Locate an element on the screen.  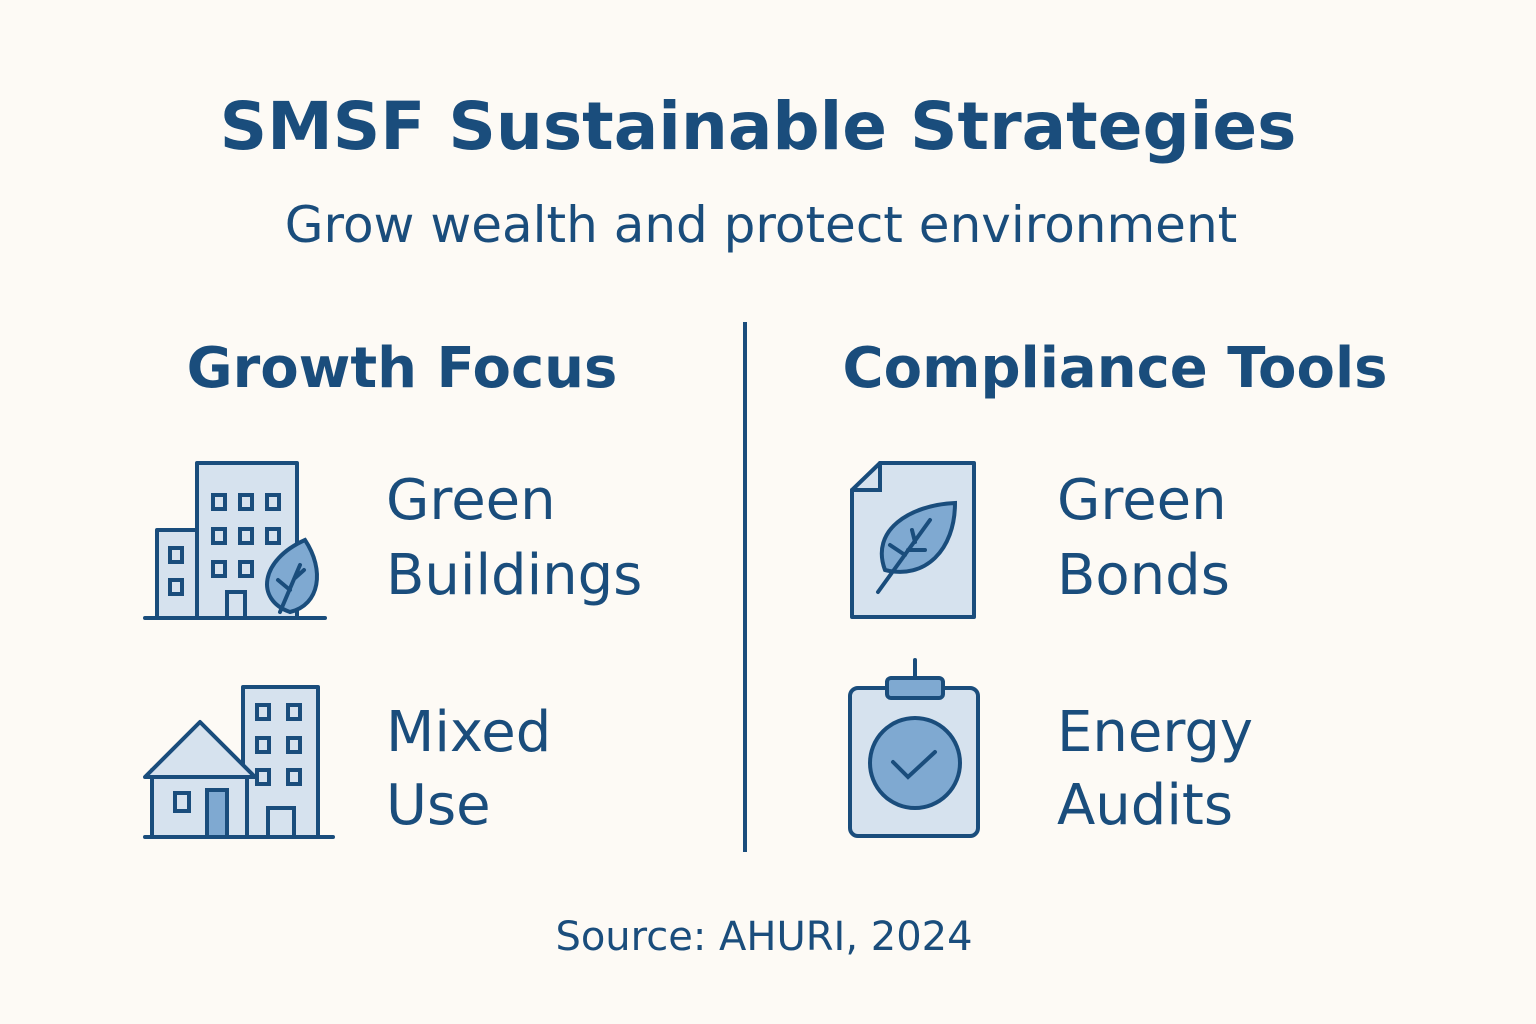
item-label: Buildings is located at coordinates (514, 575).